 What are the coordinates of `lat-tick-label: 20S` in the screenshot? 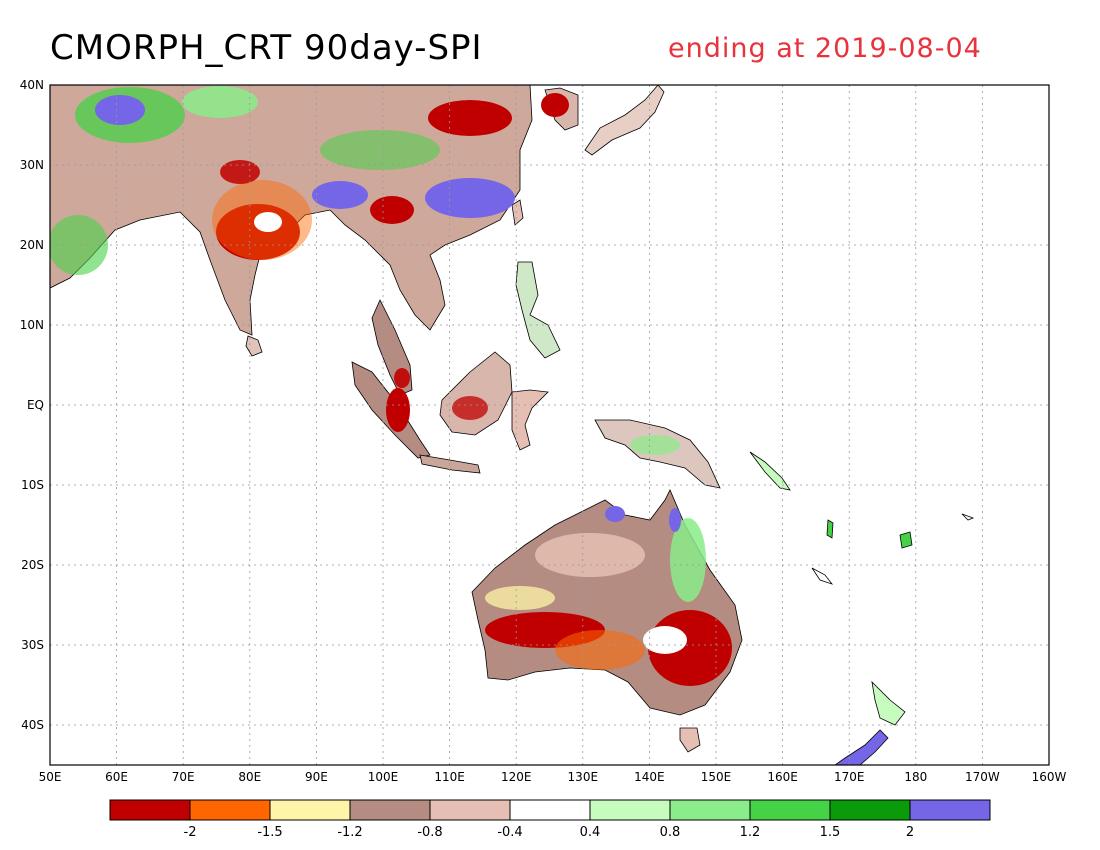 It's located at (32, 565).